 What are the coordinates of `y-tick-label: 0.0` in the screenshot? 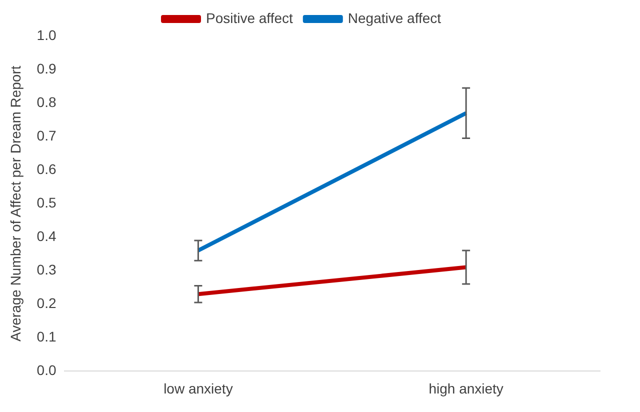 It's located at (46, 370).